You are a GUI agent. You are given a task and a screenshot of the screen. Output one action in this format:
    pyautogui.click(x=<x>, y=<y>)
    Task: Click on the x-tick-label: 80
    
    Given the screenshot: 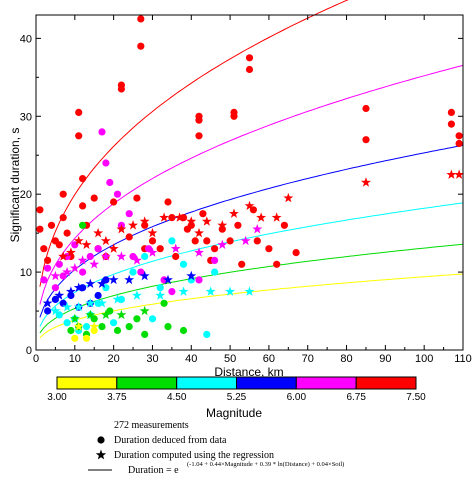 What is the action you would take?
    pyautogui.click(x=346, y=359)
    